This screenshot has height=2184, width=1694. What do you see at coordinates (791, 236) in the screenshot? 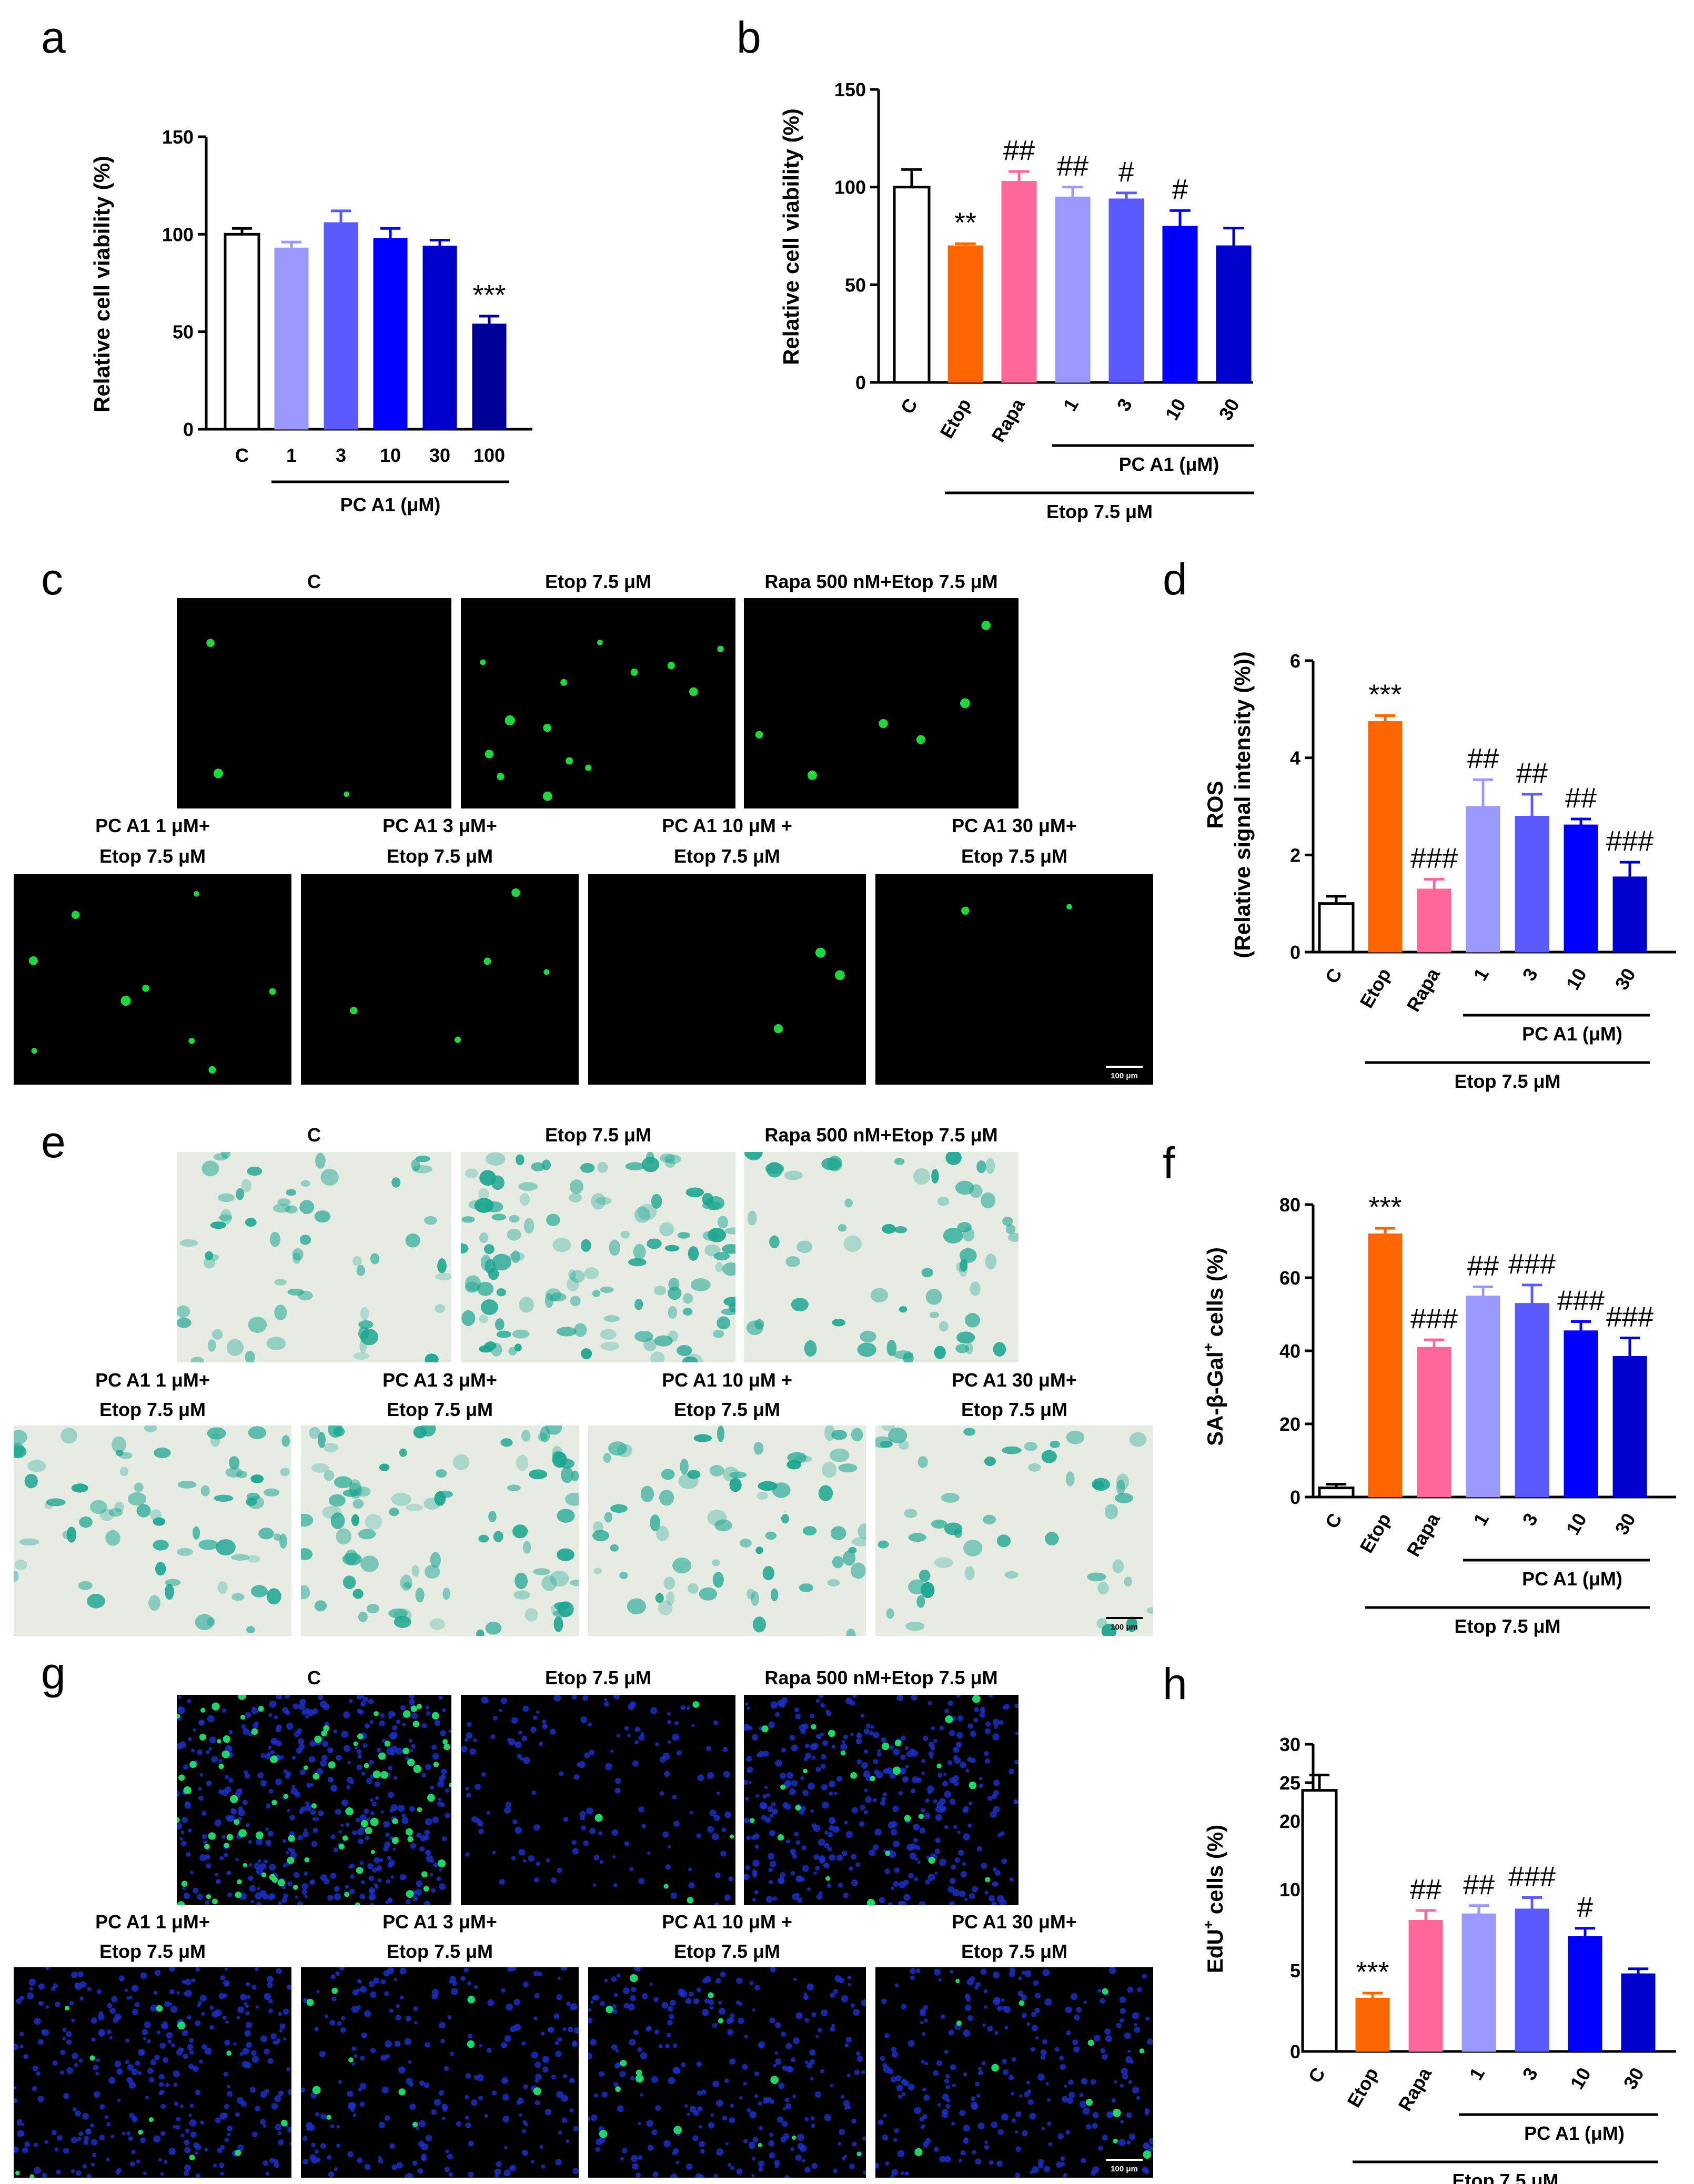
I see `y-axis-title: Relative cell viability (%)` at bounding box center [791, 236].